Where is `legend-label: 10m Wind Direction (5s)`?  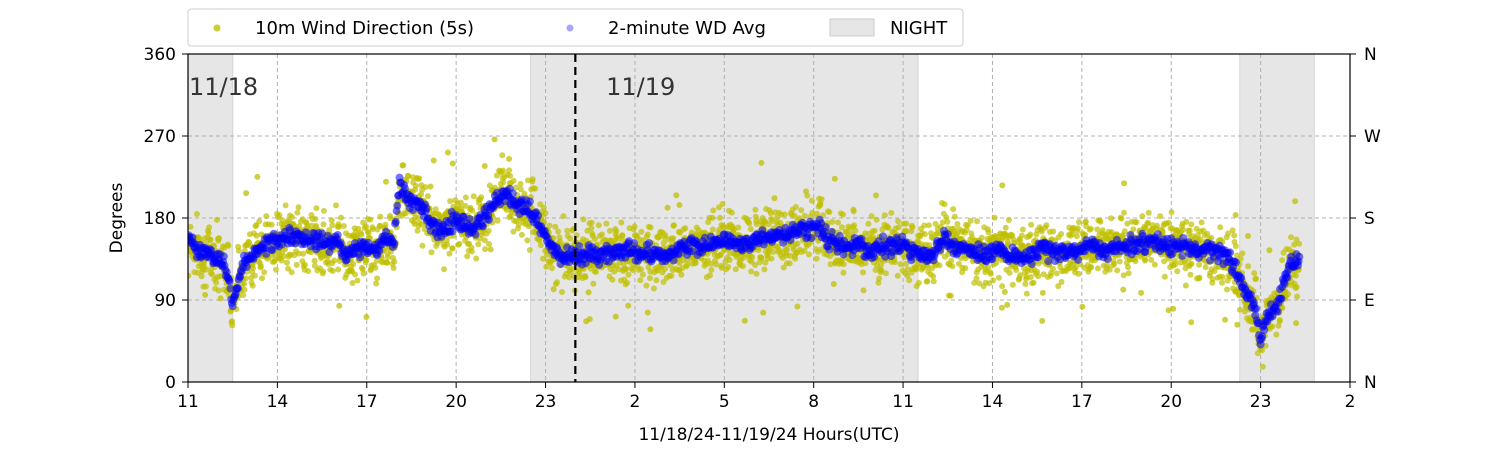
legend-label: 10m Wind Direction (5s) is located at coordinates (364, 28).